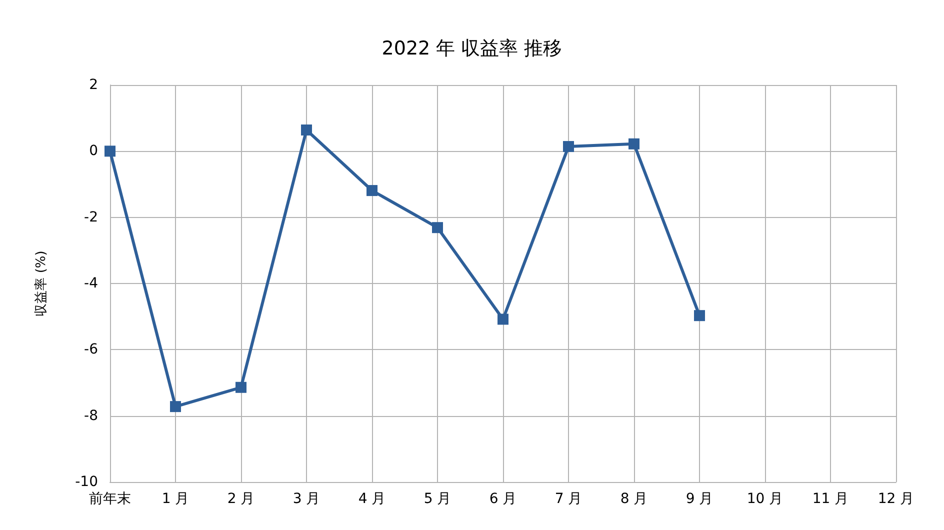 The width and height of the screenshot is (944, 530). What do you see at coordinates (241, 499) in the screenshot?
I see `x-tick-label: 2 月` at bounding box center [241, 499].